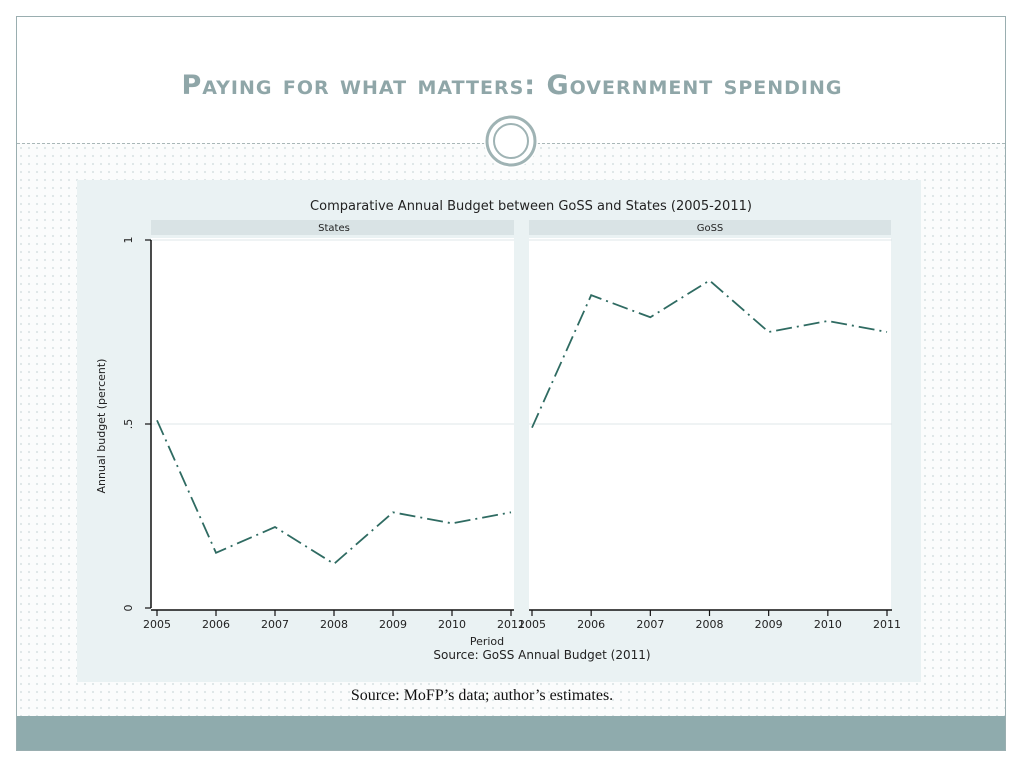 The height and width of the screenshot is (768, 1024). What do you see at coordinates (511, 733) in the screenshot?
I see `footer-bar` at bounding box center [511, 733].